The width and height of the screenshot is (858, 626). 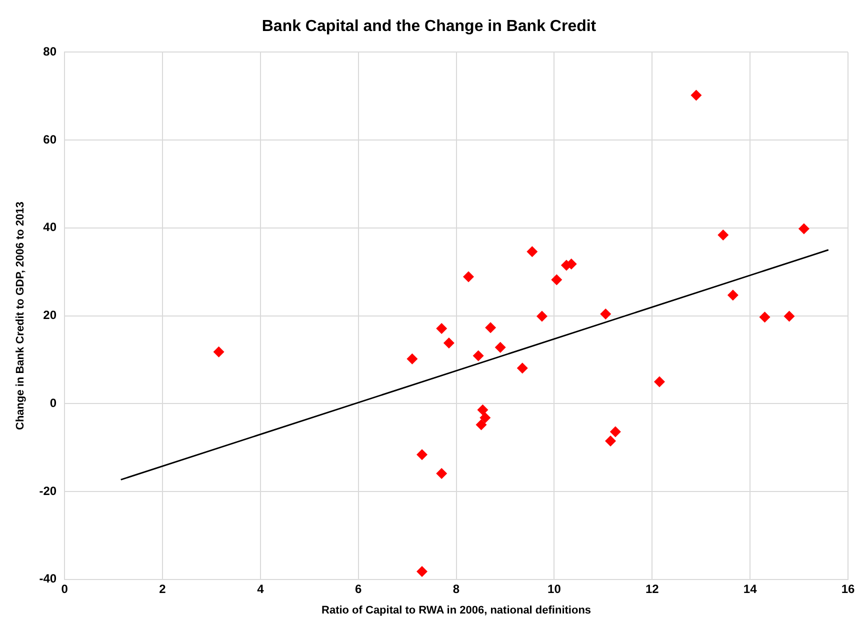 What do you see at coordinates (848, 589) in the screenshot?
I see `x-tick-label: 16` at bounding box center [848, 589].